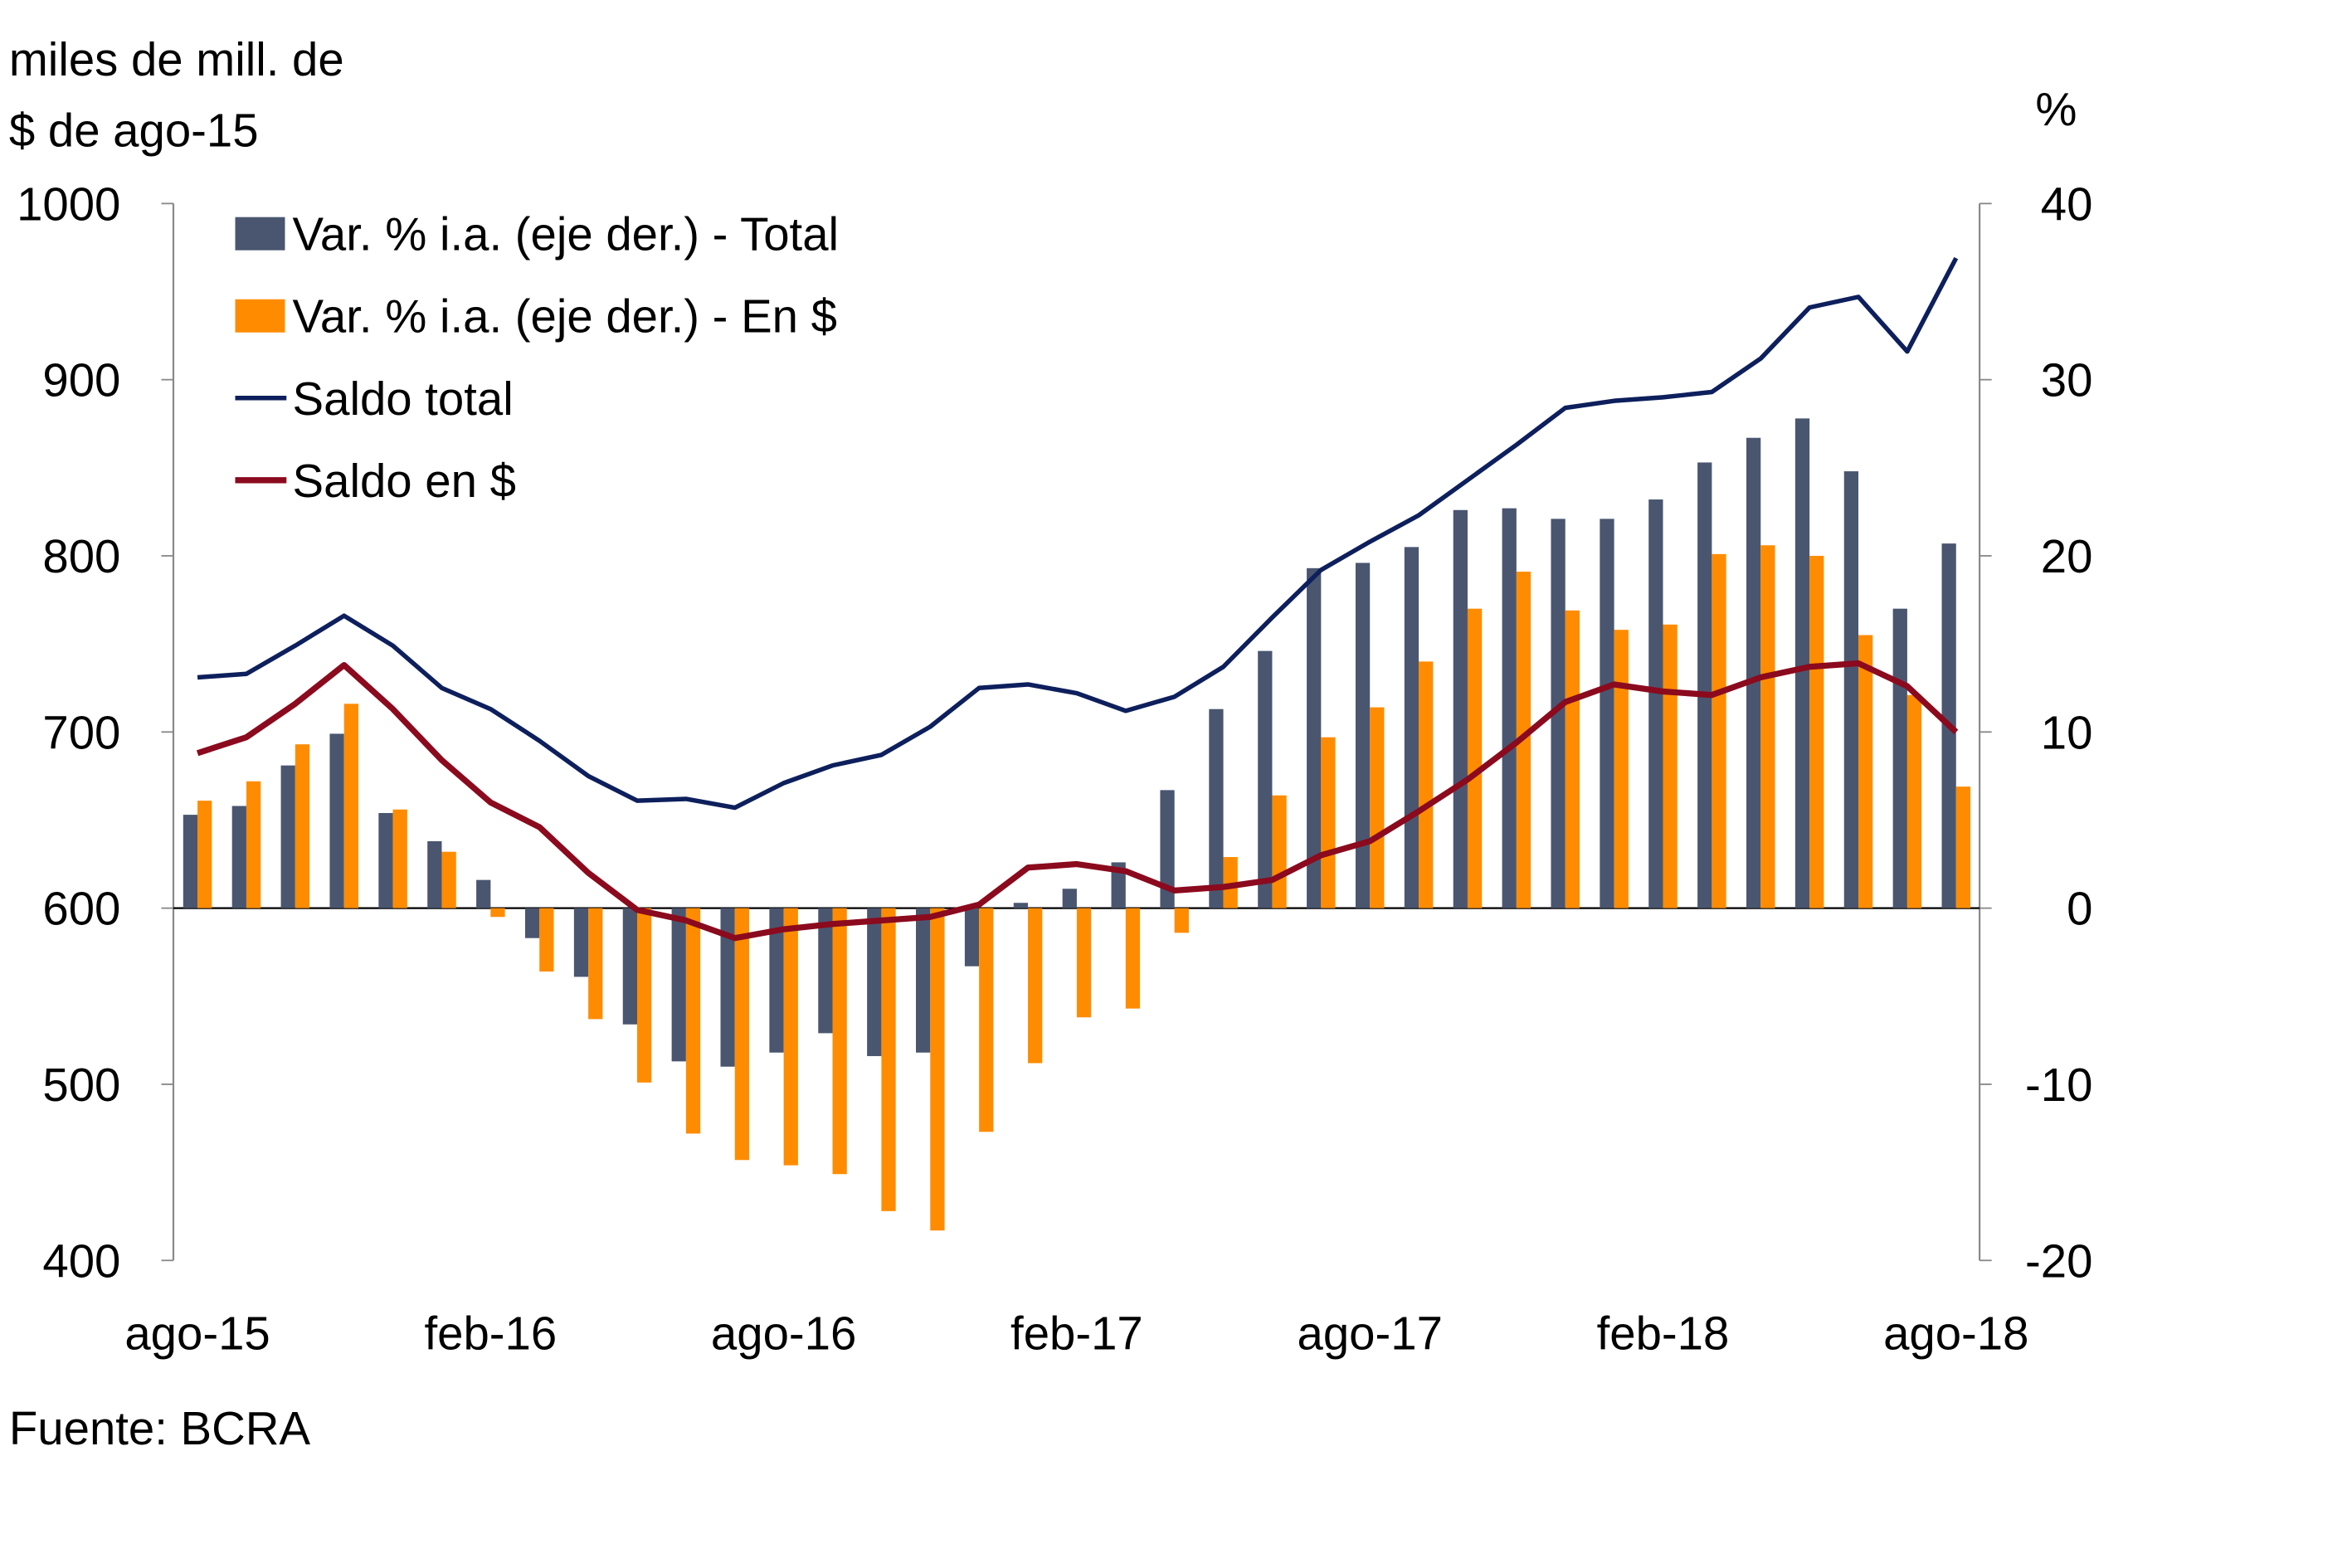  What do you see at coordinates (2058, 1085) in the screenshot?
I see `right-tick-label: -10` at bounding box center [2058, 1085].